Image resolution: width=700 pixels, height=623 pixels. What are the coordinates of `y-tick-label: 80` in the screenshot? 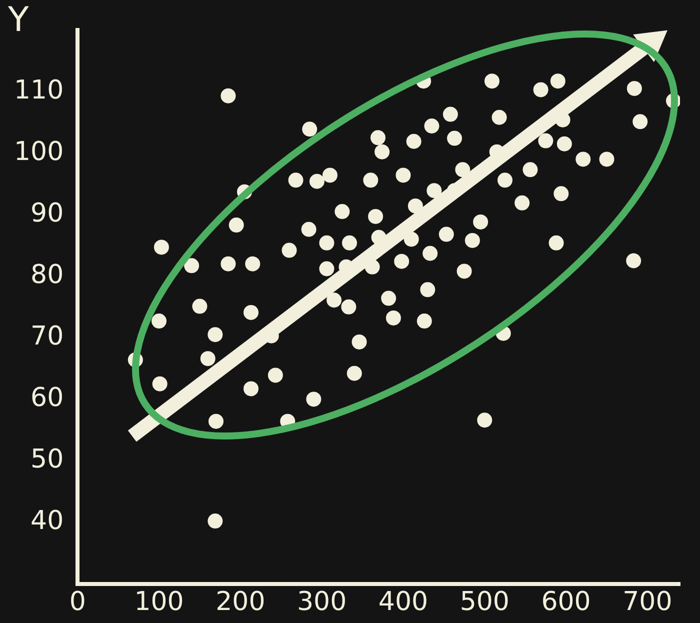 It's located at (47, 275).